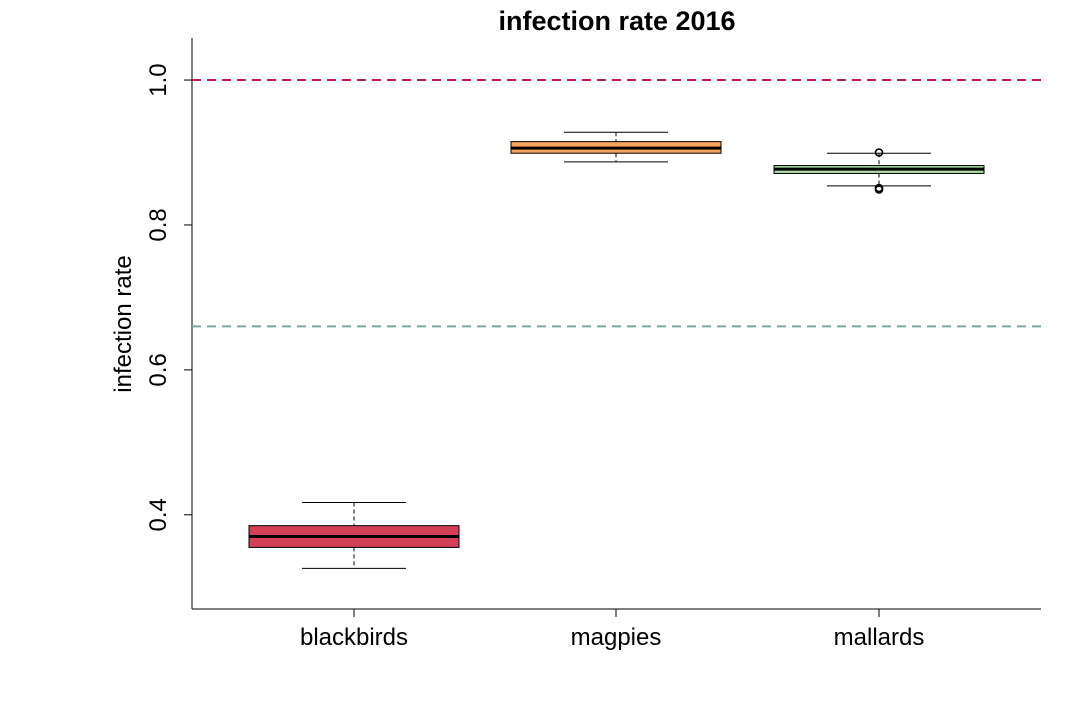  Describe the element at coordinates (158, 369) in the screenshot. I see `y-tick-label: 0.6` at that location.